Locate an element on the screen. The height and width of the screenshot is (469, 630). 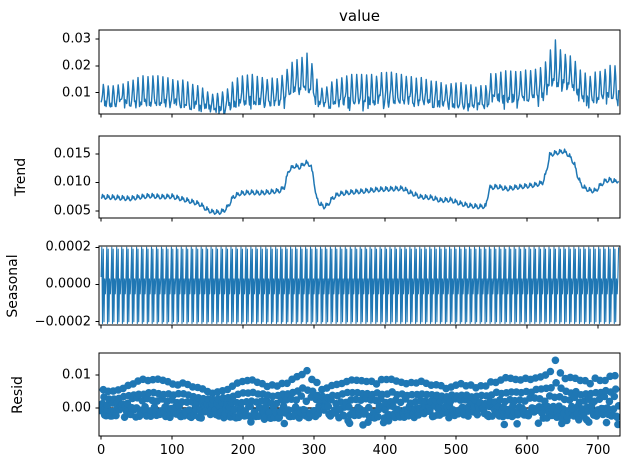
y-tick-label-resid: 0.01 is located at coordinates (76, 375).